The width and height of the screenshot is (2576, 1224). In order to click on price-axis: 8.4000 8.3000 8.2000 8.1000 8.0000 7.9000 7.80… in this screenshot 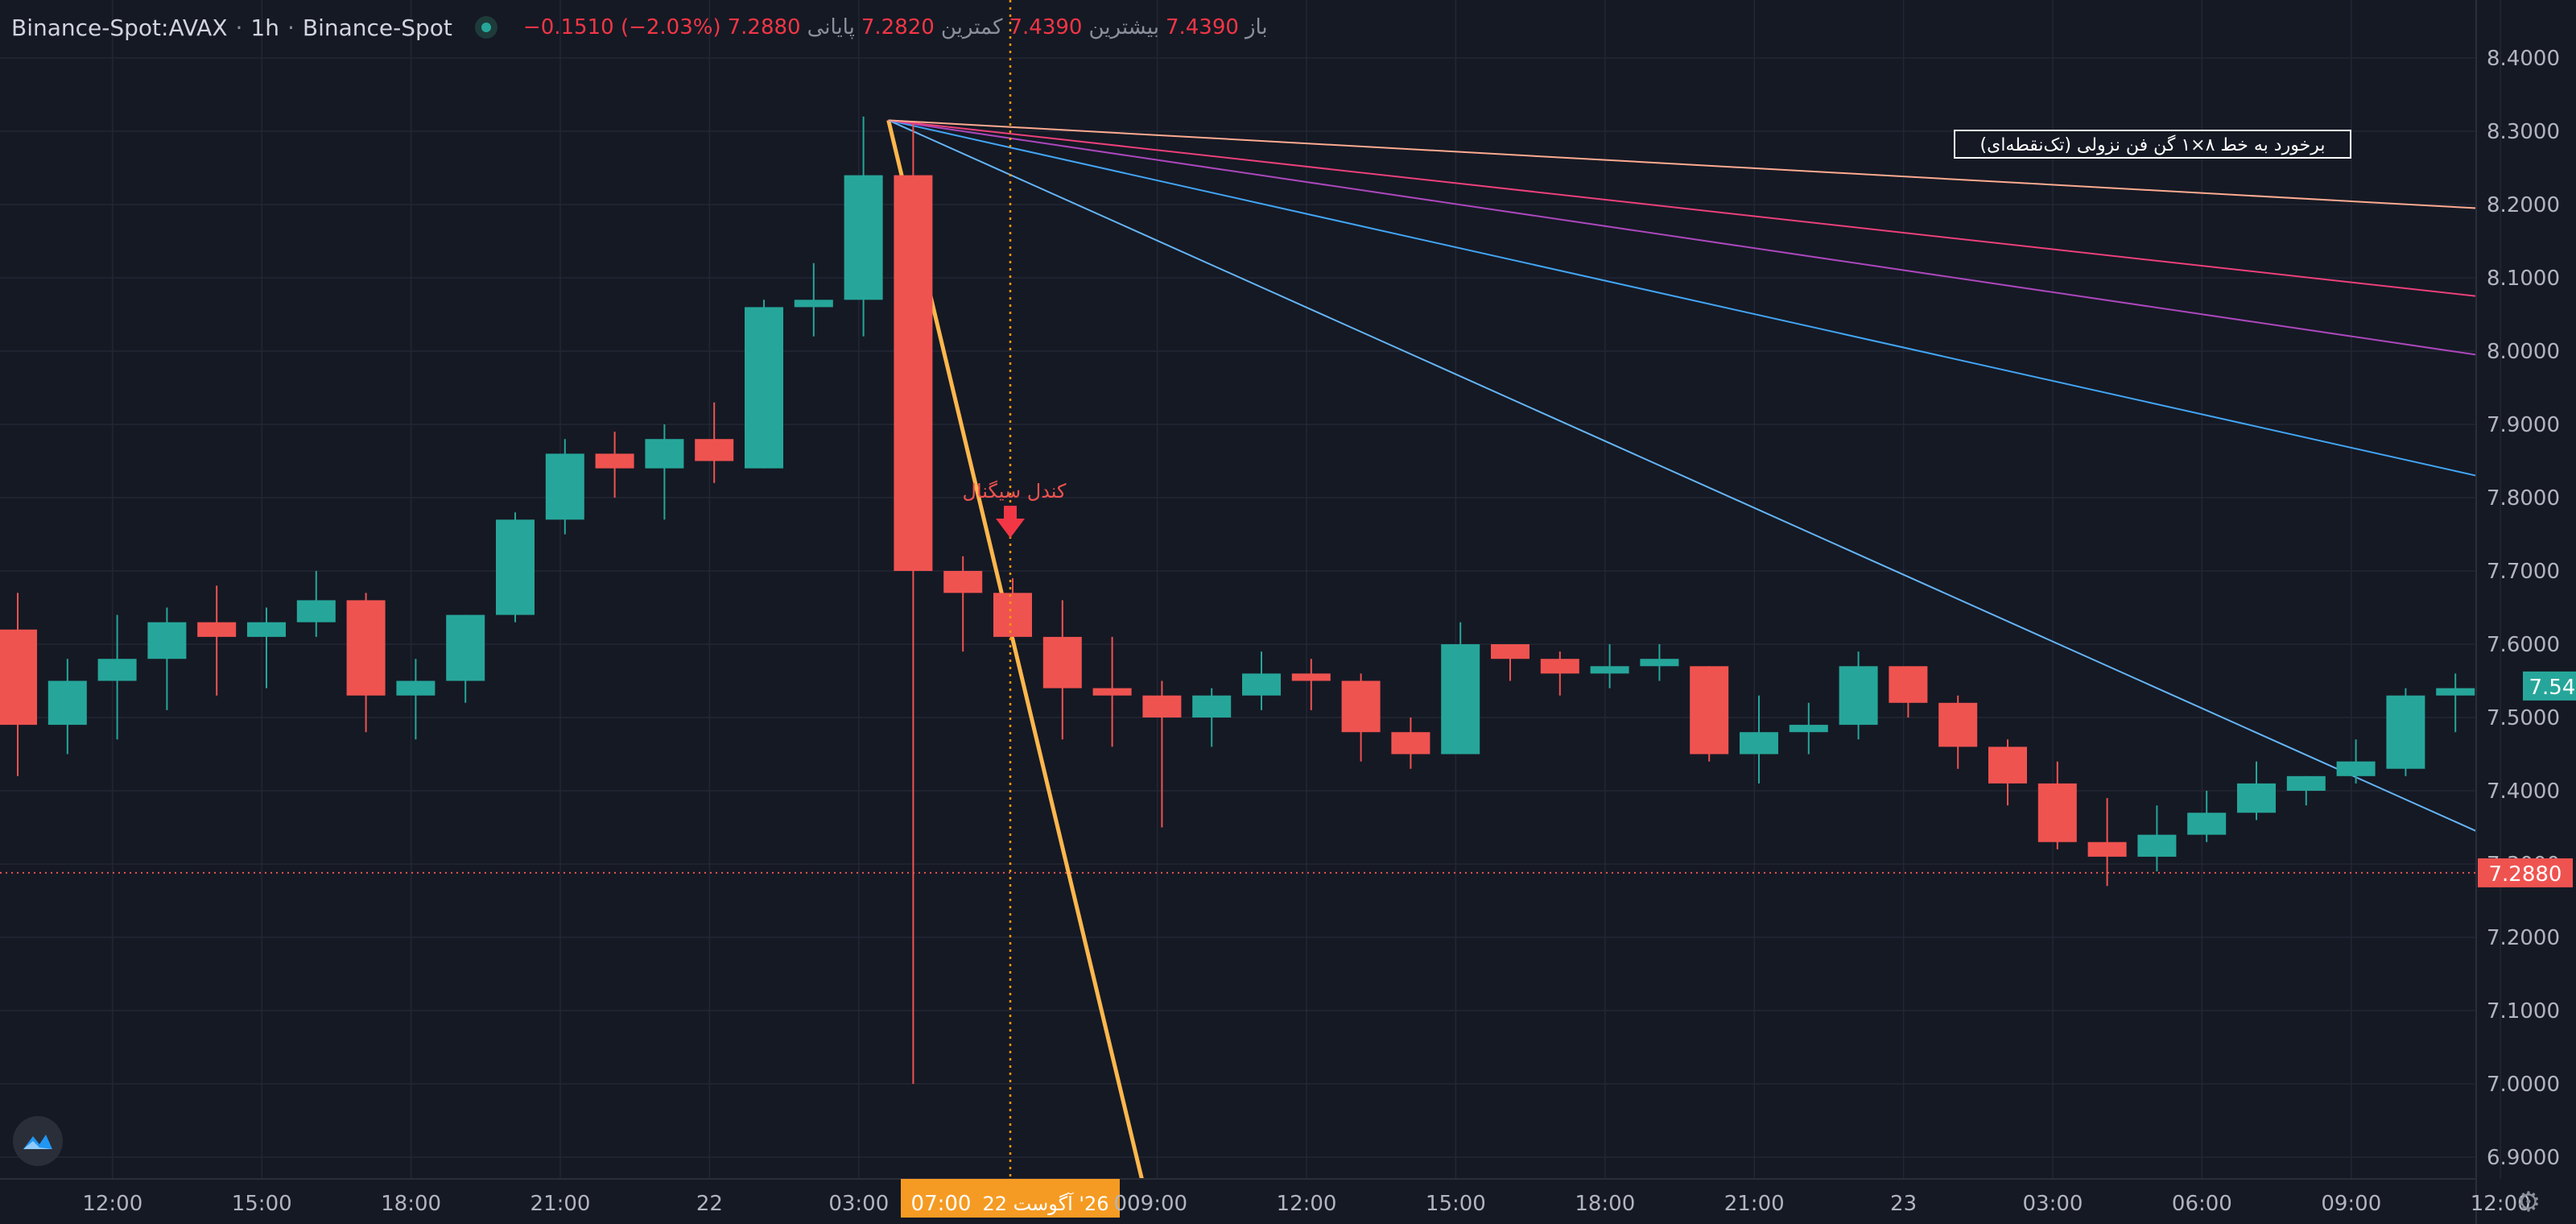, I will do `click(2525, 612)`.